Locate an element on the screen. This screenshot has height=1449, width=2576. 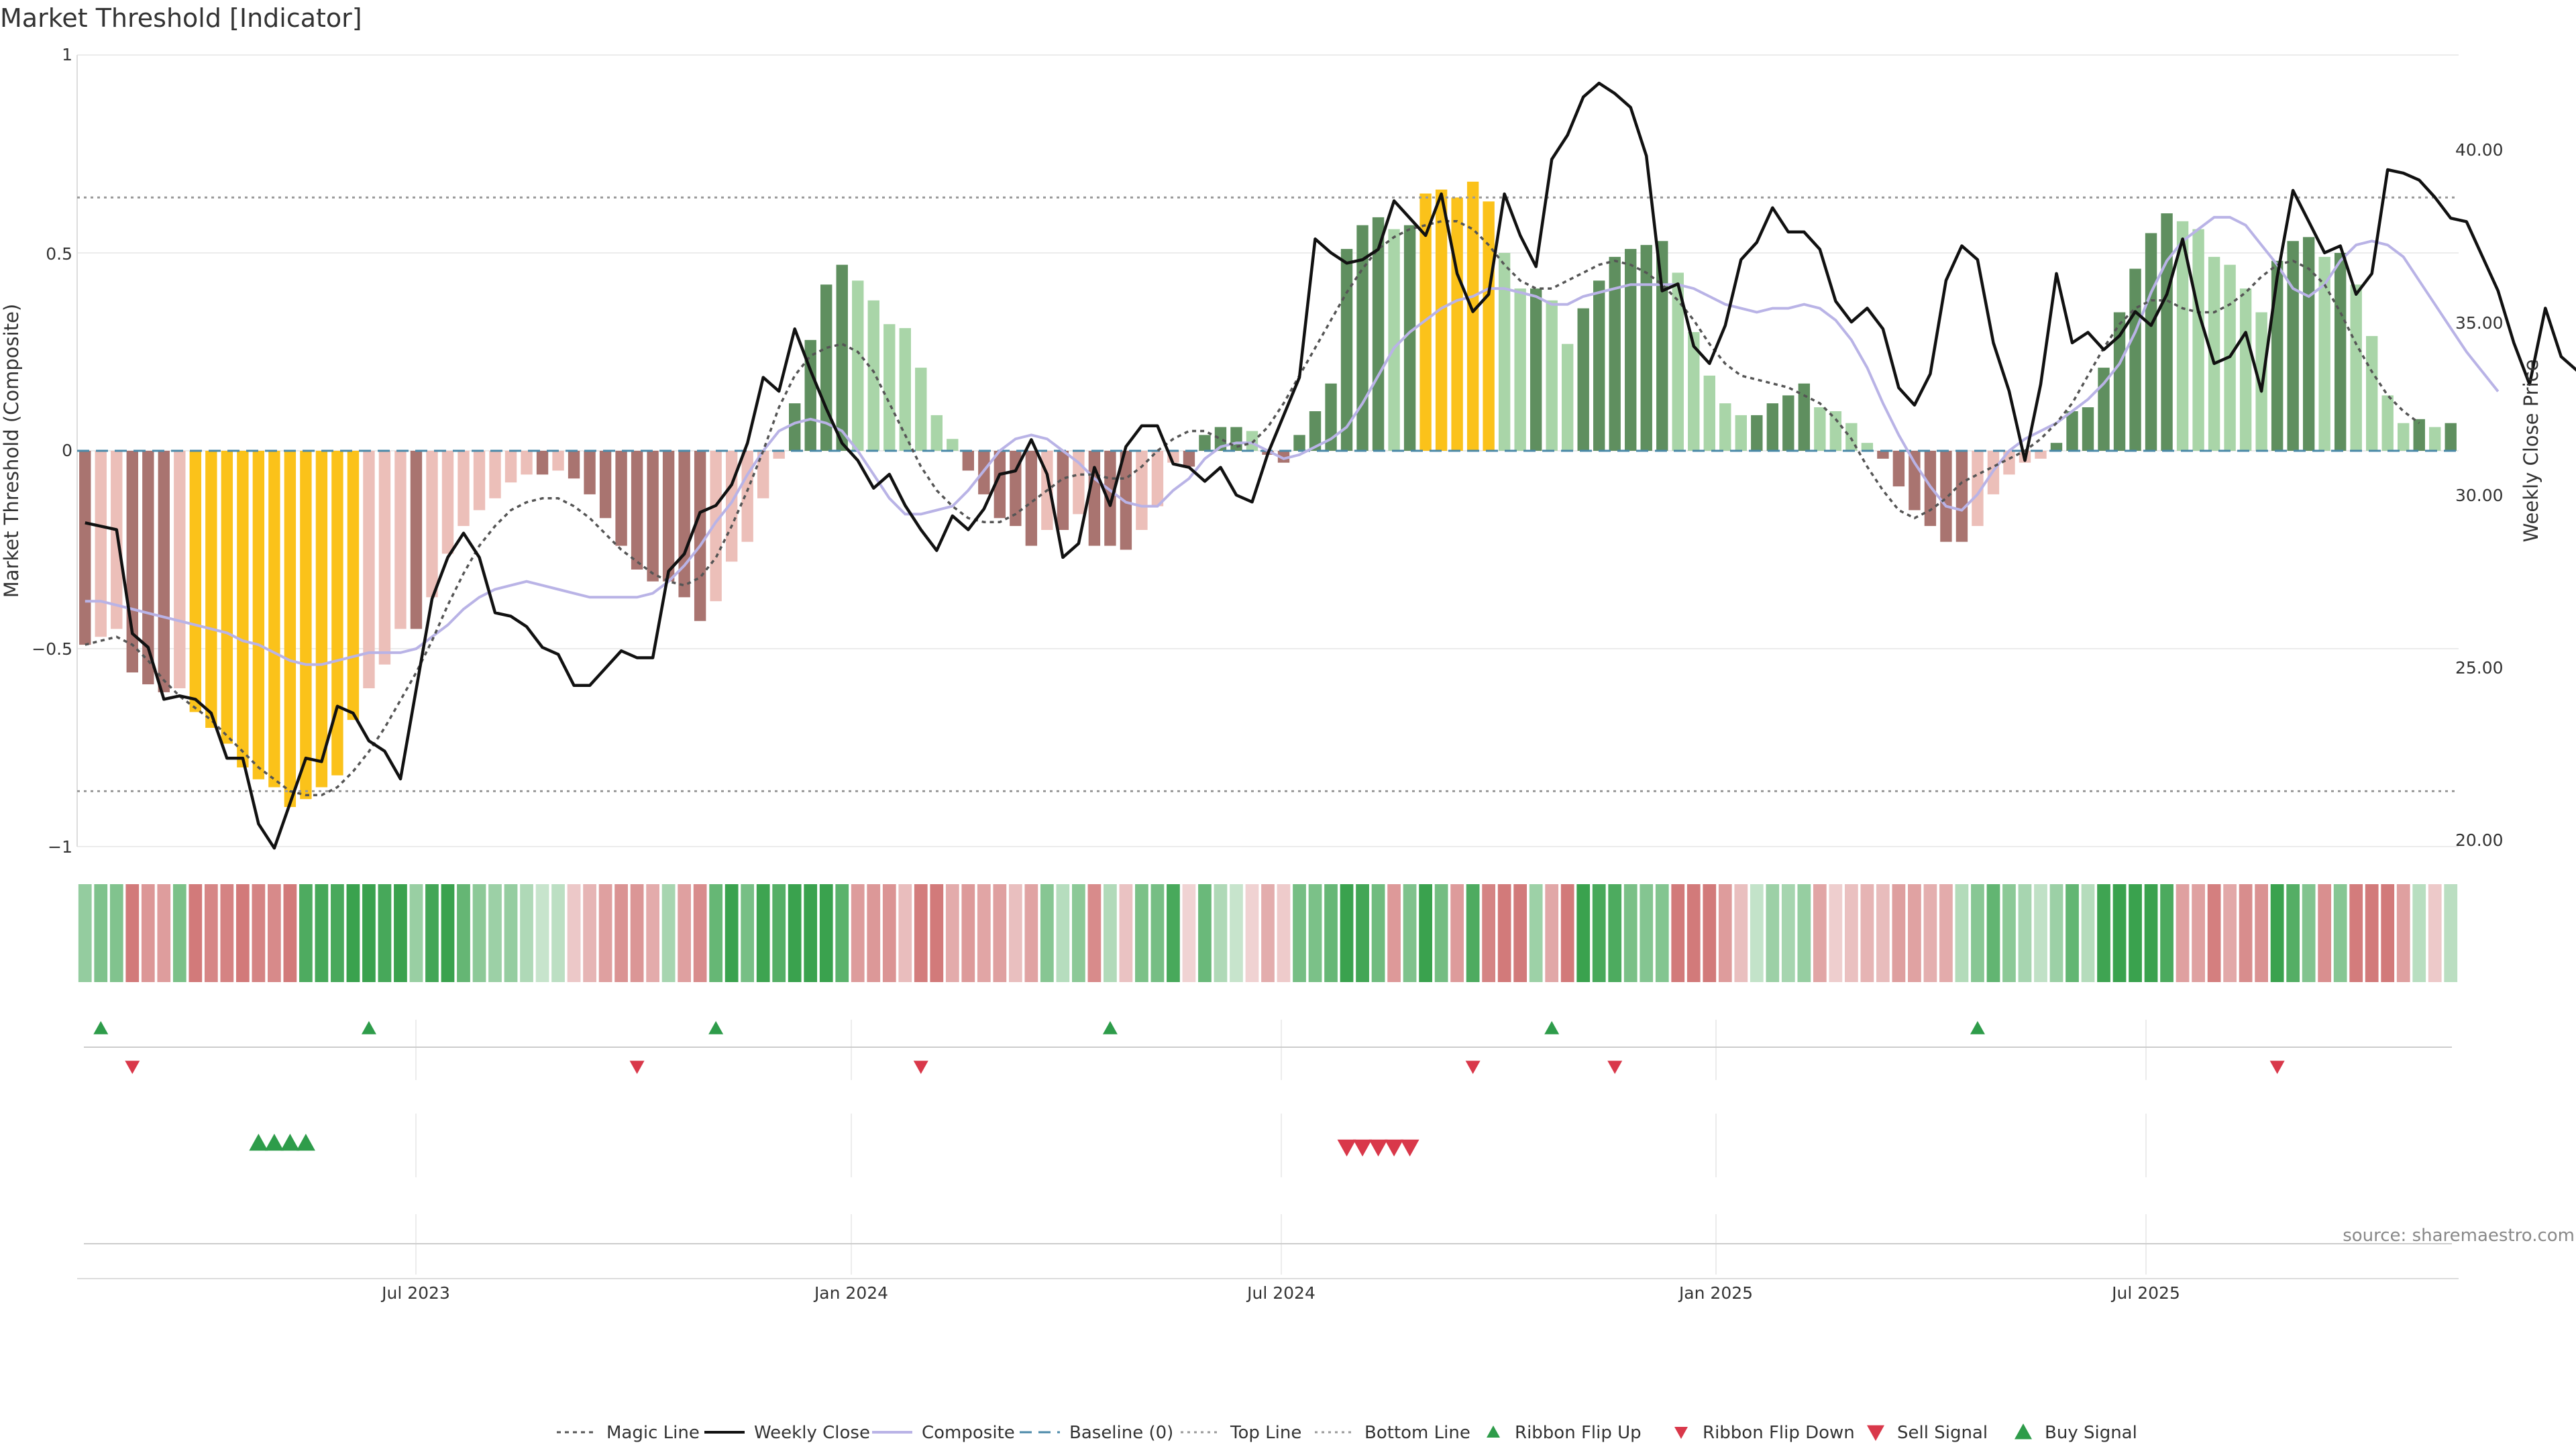
left-tick: −1 is located at coordinates (60, 847).